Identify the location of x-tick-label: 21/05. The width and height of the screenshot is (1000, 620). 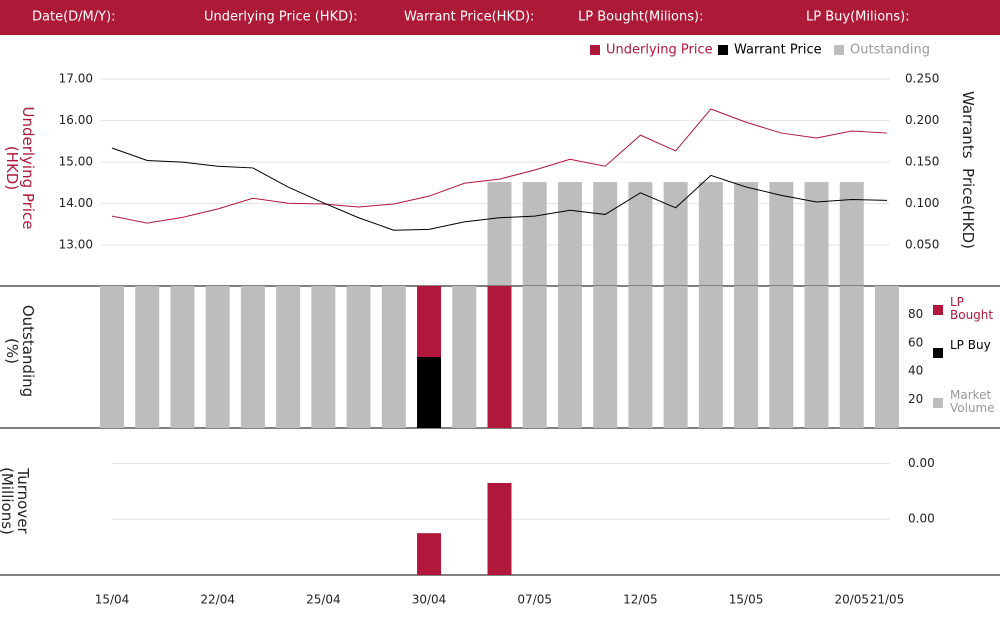
(887, 600).